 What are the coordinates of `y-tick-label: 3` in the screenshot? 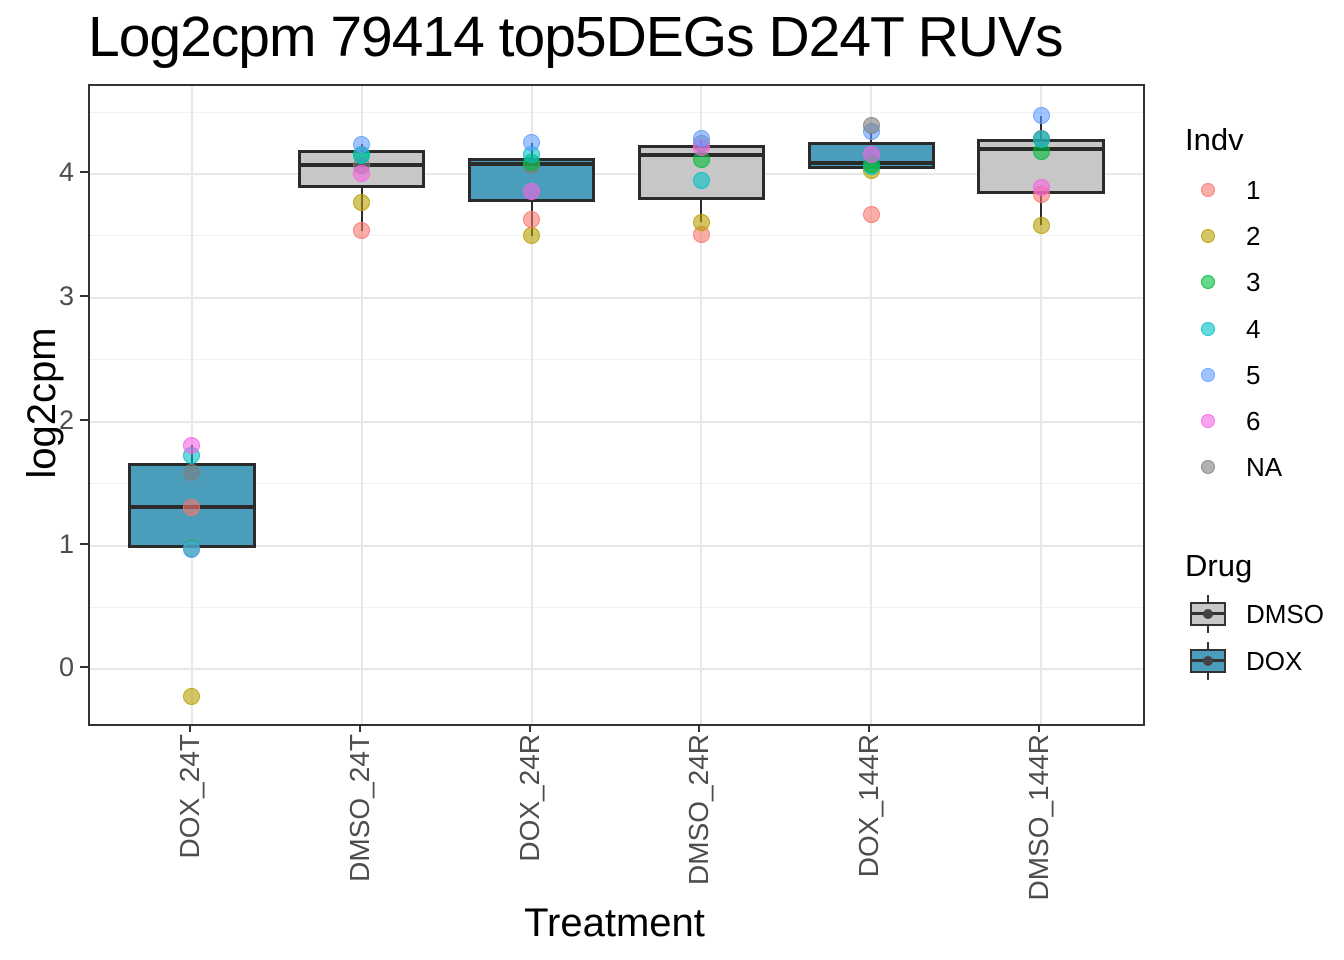 It's located at (66, 295).